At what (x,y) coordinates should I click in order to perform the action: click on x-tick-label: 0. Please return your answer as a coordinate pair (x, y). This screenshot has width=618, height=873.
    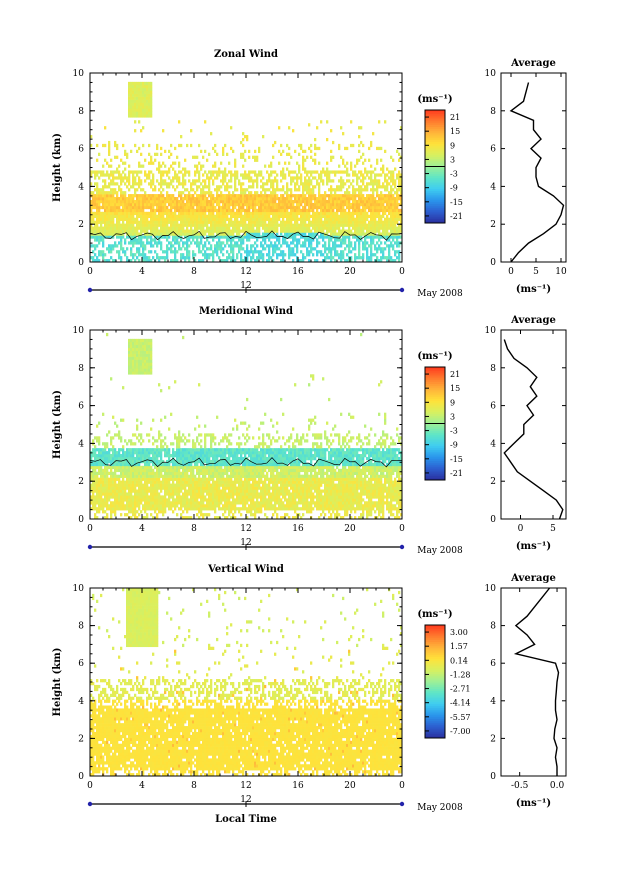
    Looking at the image, I should click on (402, 272).